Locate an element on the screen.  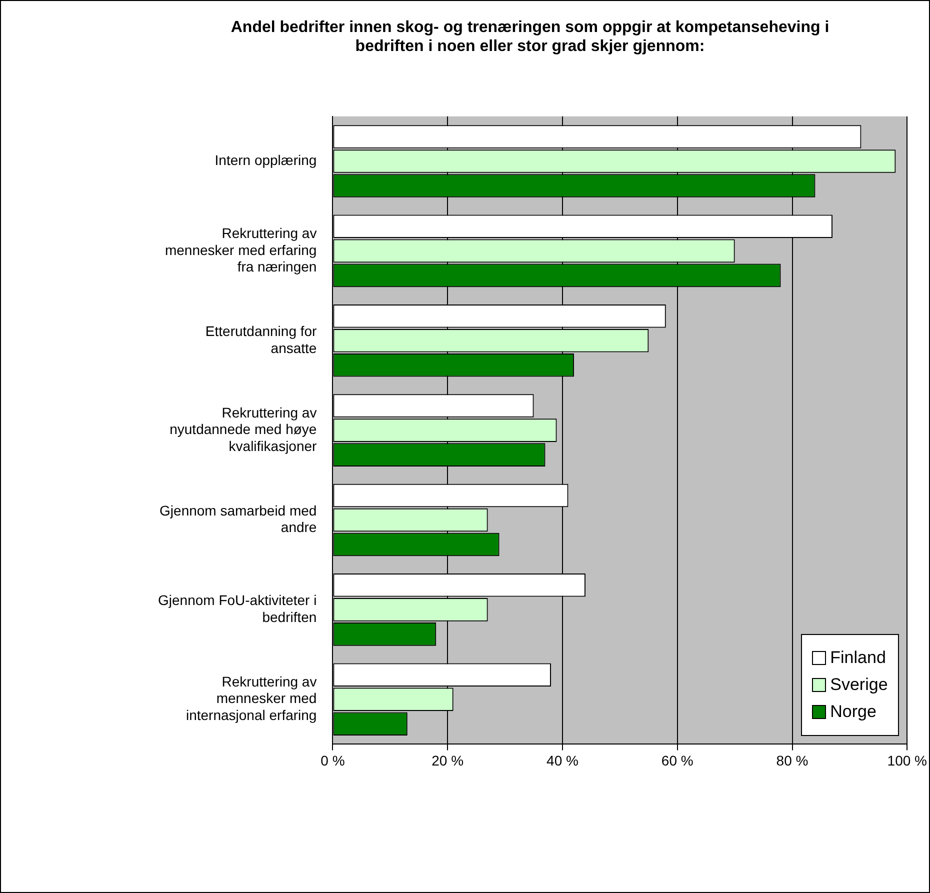
legend-label: Sverige is located at coordinates (859, 685).